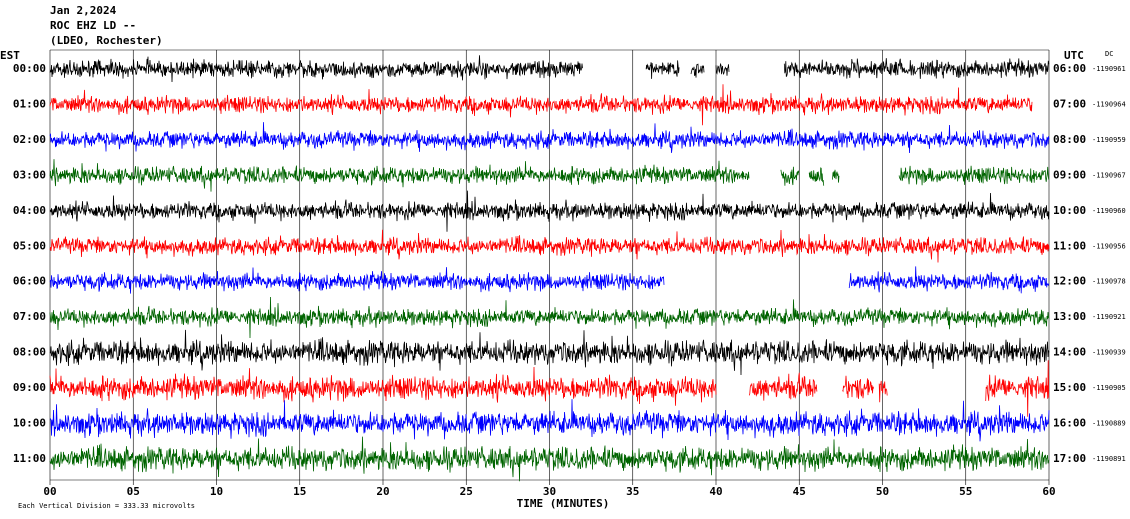 Image resolution: width=1130 pixels, height=519 pixels. I want to click on count-label: -1190891, so click(1109, 459).